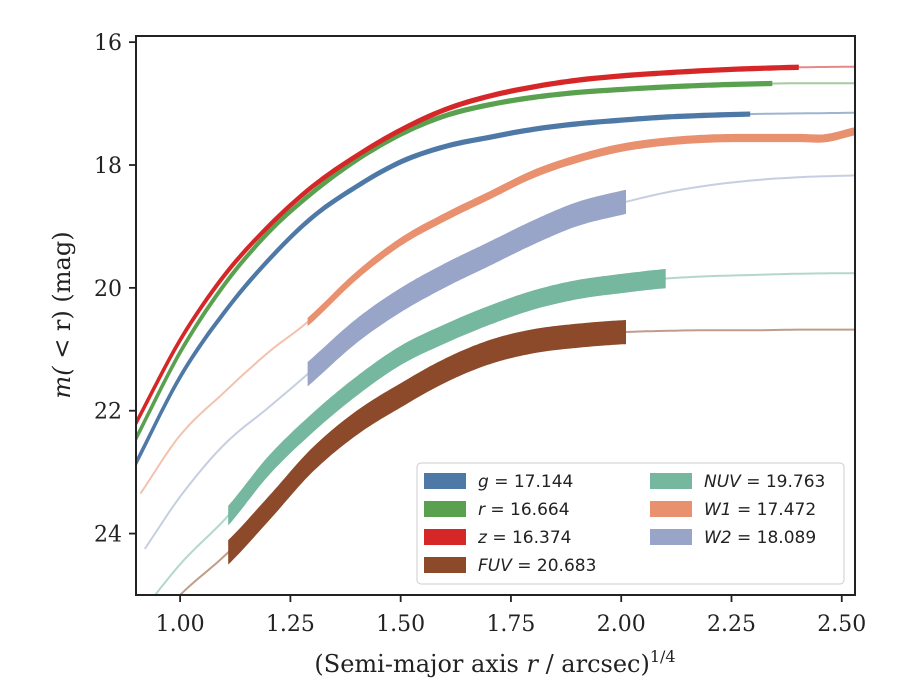 The width and height of the screenshot is (900, 700). I want to click on series-w2-measured-band, so click(466, 288).